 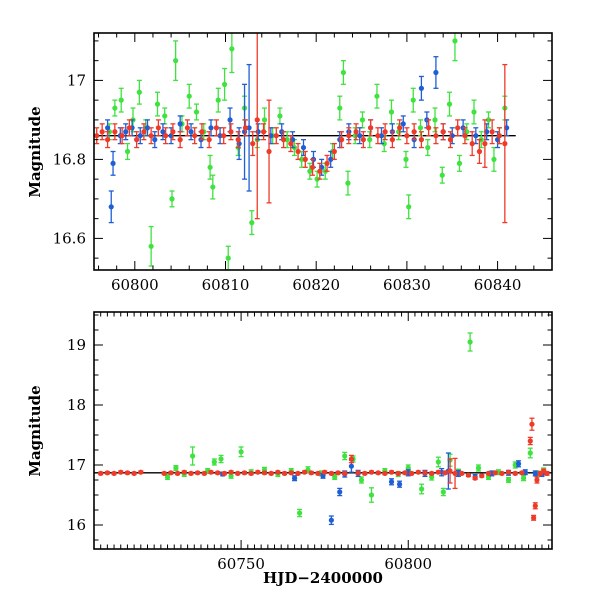 I want to click on top-x-tick-label: 60810, so click(x=226, y=285).